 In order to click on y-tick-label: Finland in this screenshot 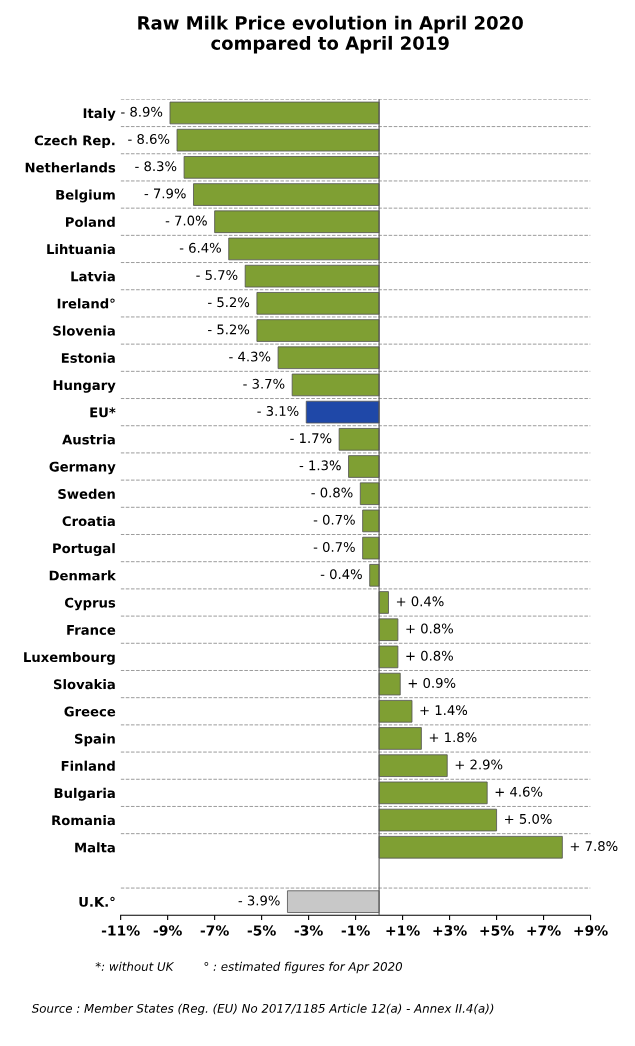, I will do `click(88, 765)`.